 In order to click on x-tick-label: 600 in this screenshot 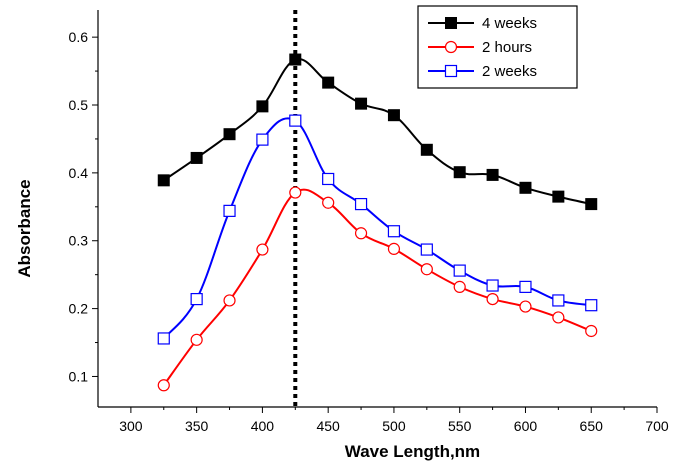, I will do `click(526, 426)`.